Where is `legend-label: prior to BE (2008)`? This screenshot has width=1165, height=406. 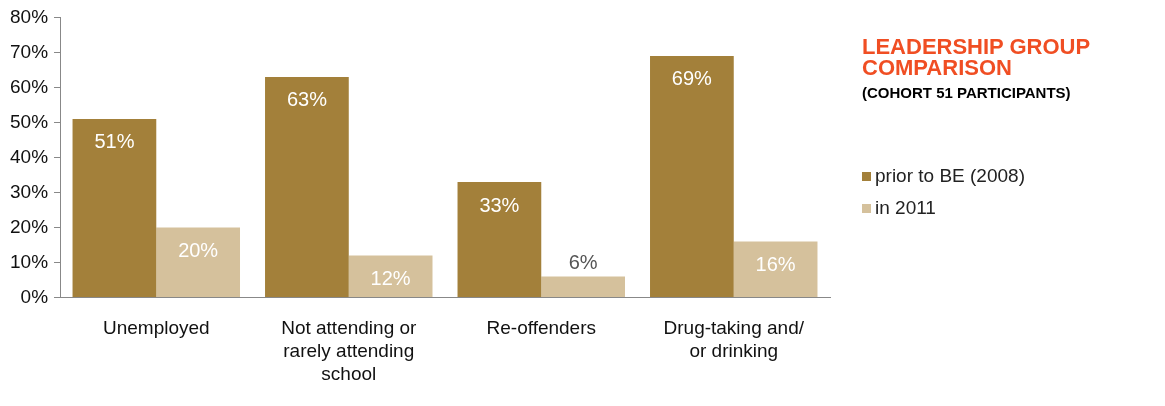 legend-label: prior to BE (2008) is located at coordinates (950, 176).